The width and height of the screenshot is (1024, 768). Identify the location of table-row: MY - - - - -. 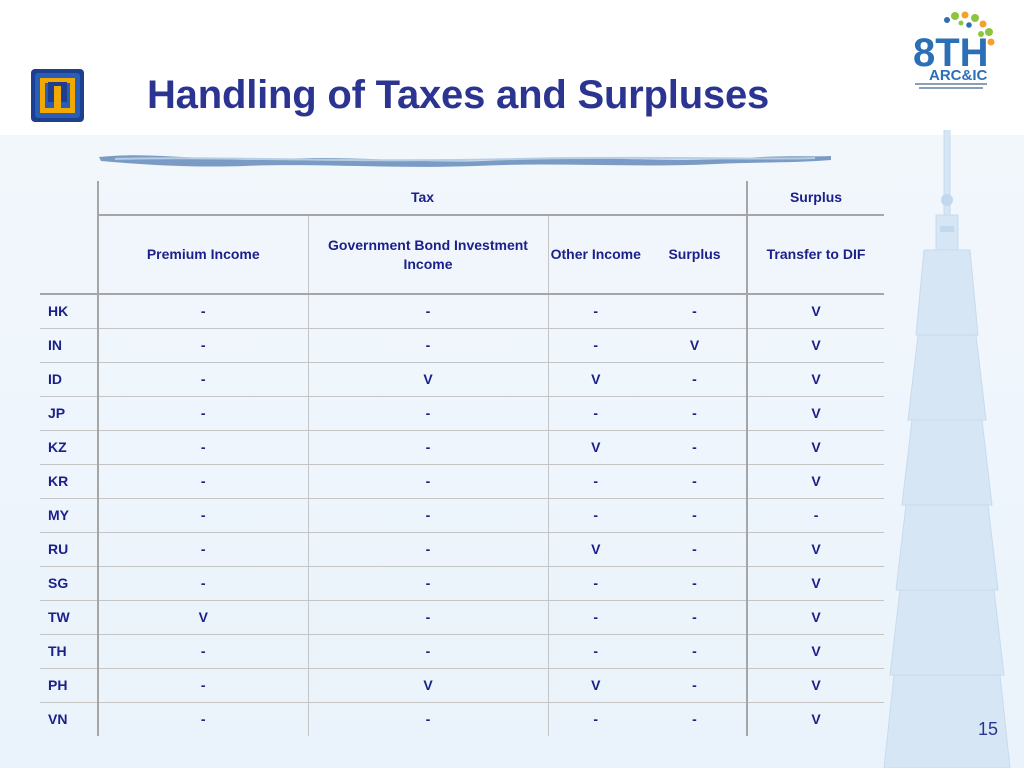
(462, 515).